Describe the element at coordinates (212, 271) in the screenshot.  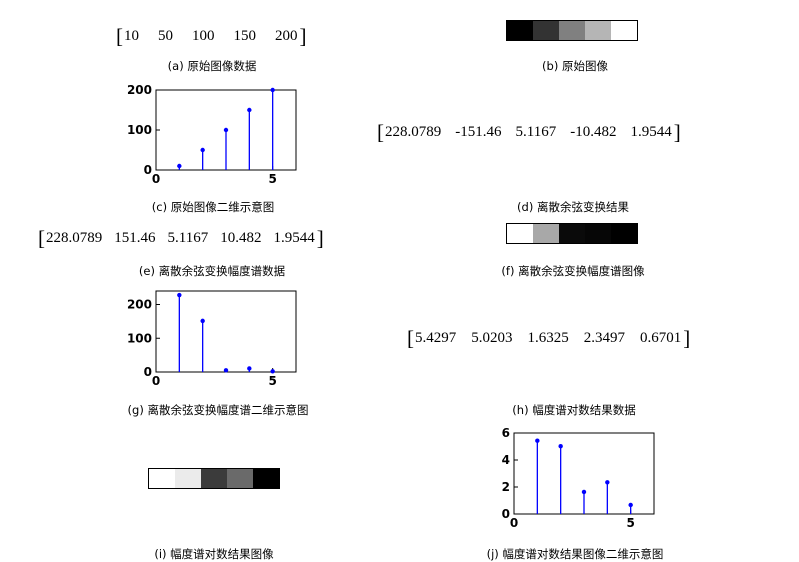
I see `caption-e: (e) 离散余弦变换幅度谱数据` at that location.